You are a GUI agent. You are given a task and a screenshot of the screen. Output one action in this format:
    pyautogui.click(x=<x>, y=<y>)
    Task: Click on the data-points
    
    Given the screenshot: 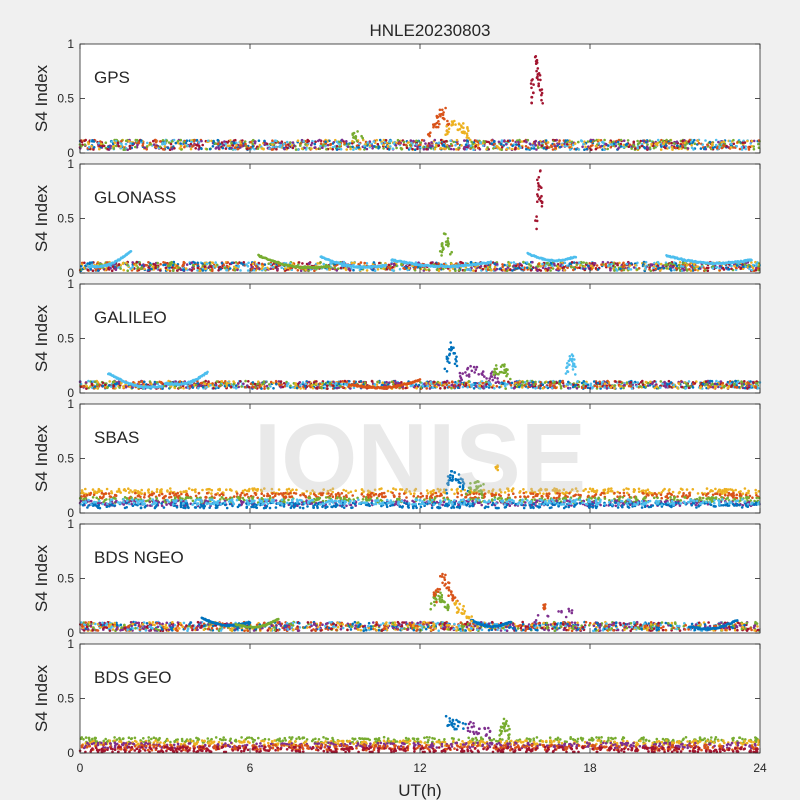 What is the action you would take?
    pyautogui.click(x=419, y=103)
    